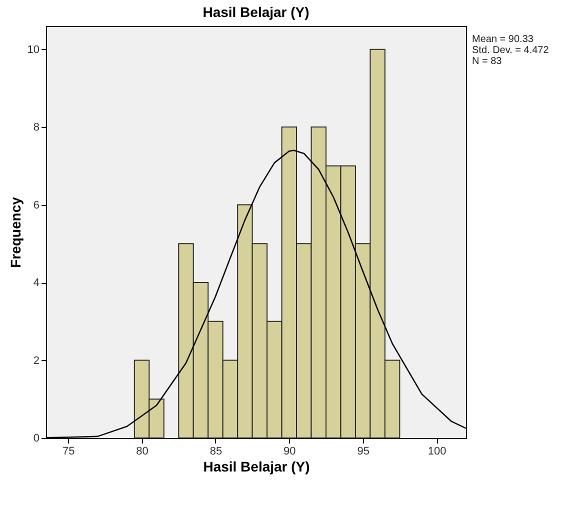 The height and width of the screenshot is (509, 584). What do you see at coordinates (256, 466) in the screenshot?
I see `x-axis-title: Hasil Belajar (Y)` at bounding box center [256, 466].